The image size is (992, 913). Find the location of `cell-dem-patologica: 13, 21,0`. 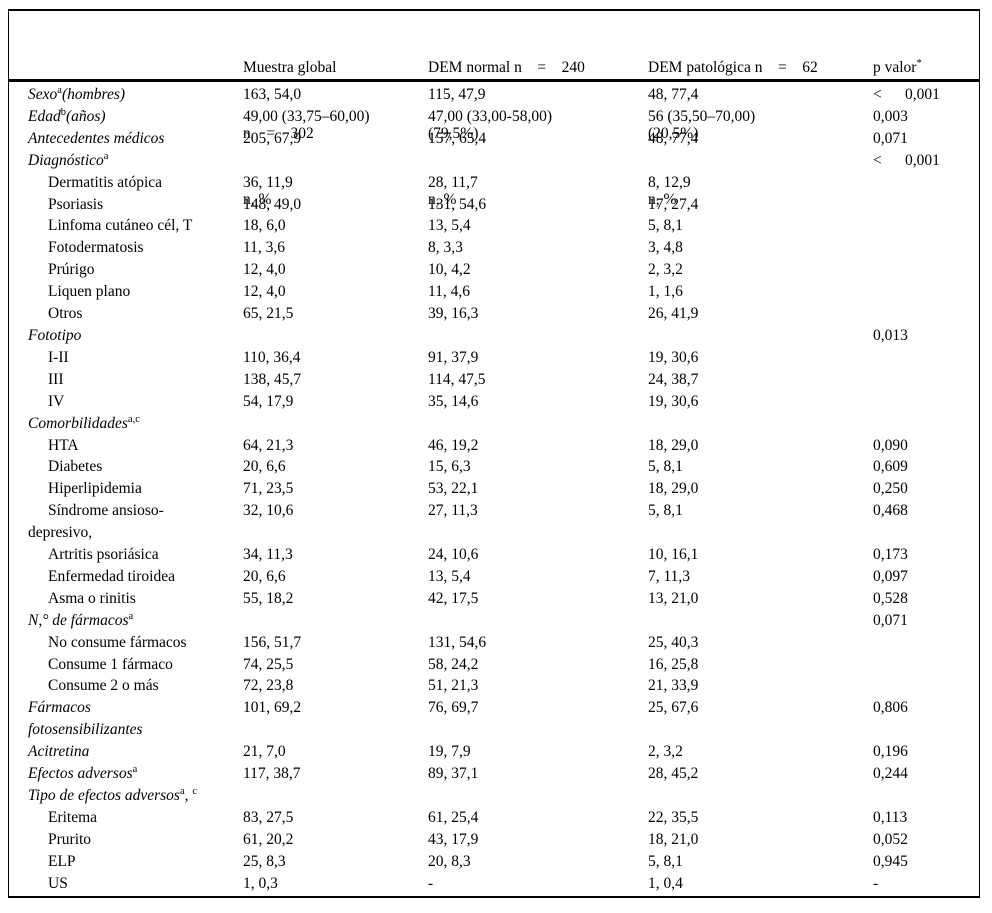

cell-dem-patologica: 13, 21,0 is located at coordinates (673, 598).